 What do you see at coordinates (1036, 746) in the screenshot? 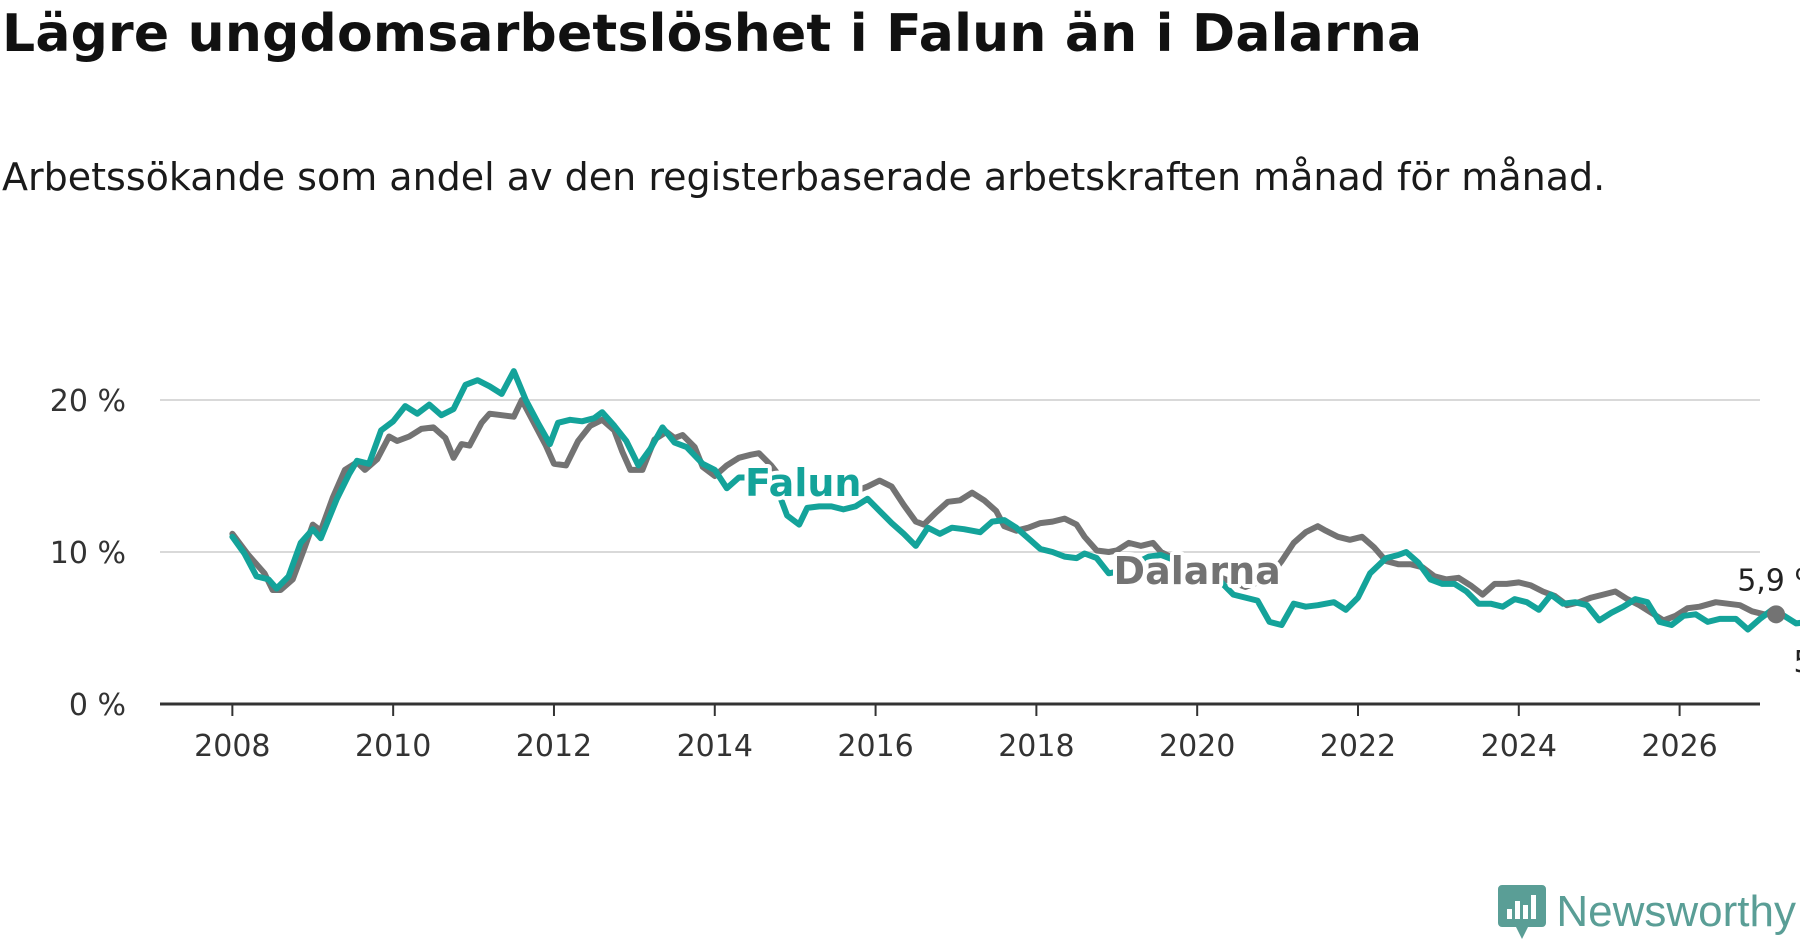
I see `x-tick-label: 2018` at bounding box center [1036, 746].